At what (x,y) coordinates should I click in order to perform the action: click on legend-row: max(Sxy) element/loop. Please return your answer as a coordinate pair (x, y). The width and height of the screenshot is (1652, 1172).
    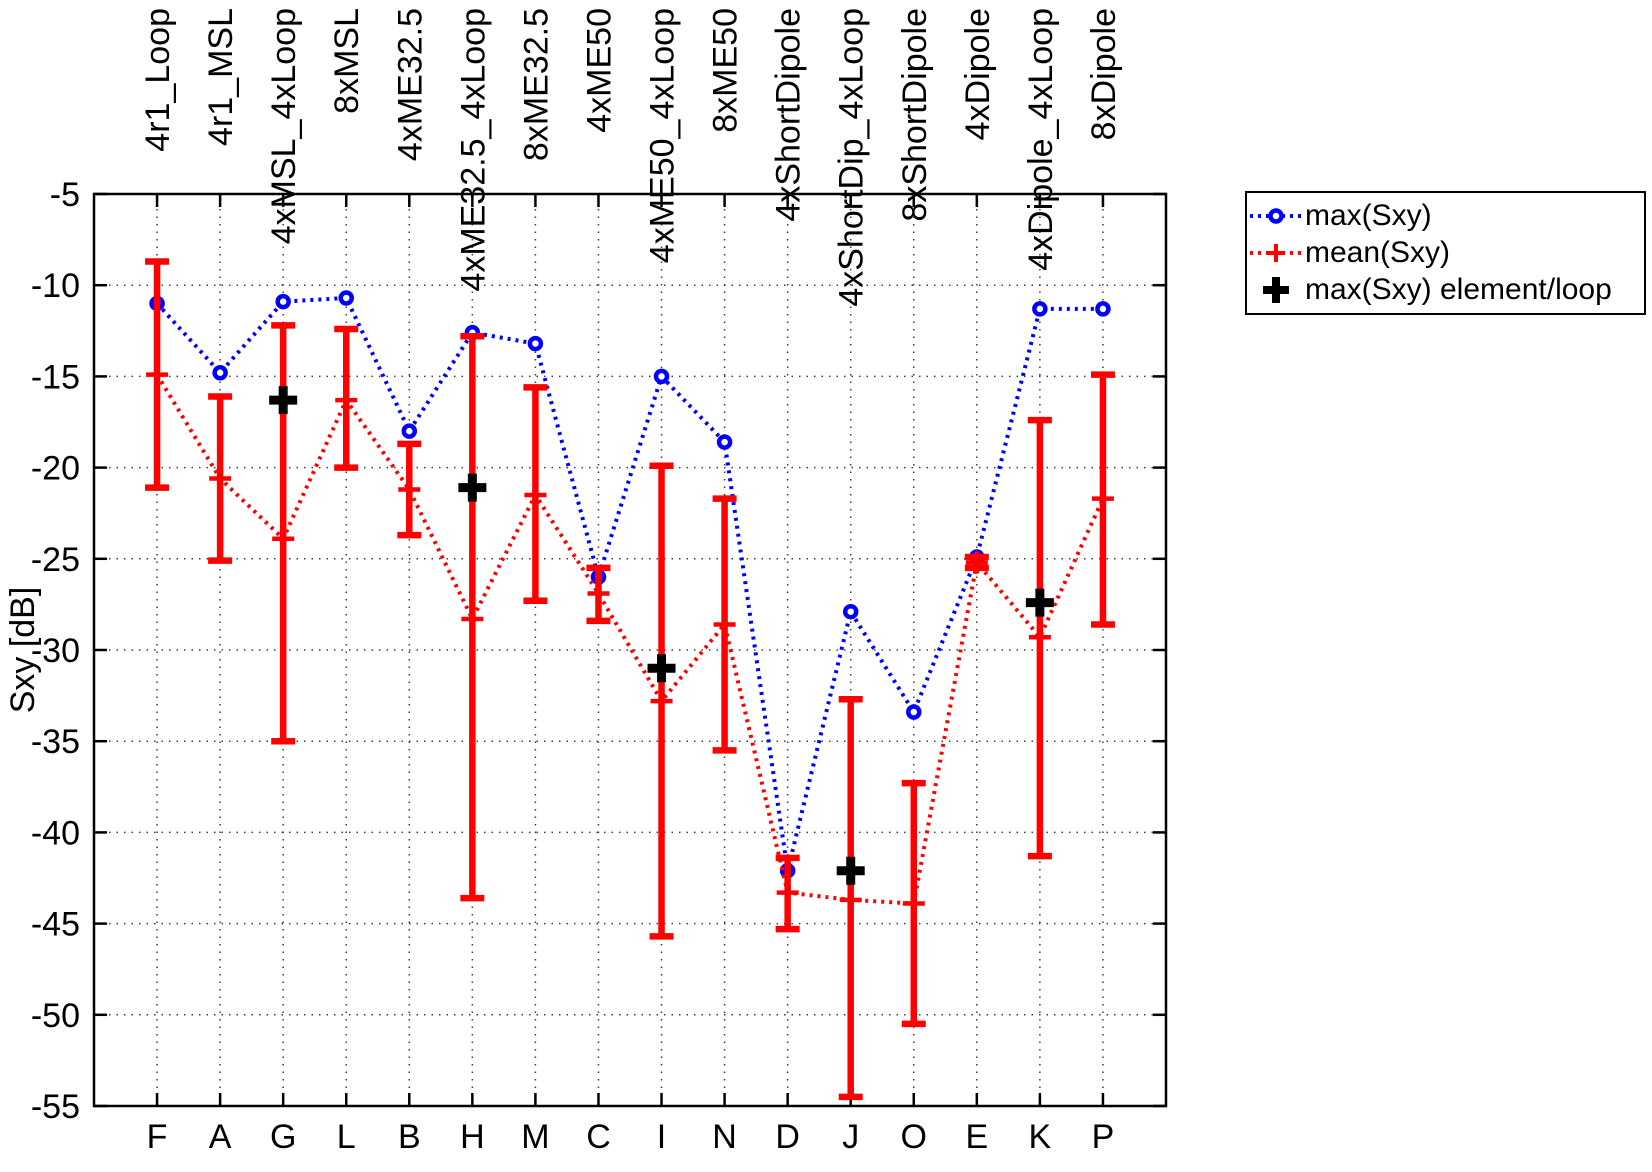
    Looking at the image, I should click on (1445, 290).